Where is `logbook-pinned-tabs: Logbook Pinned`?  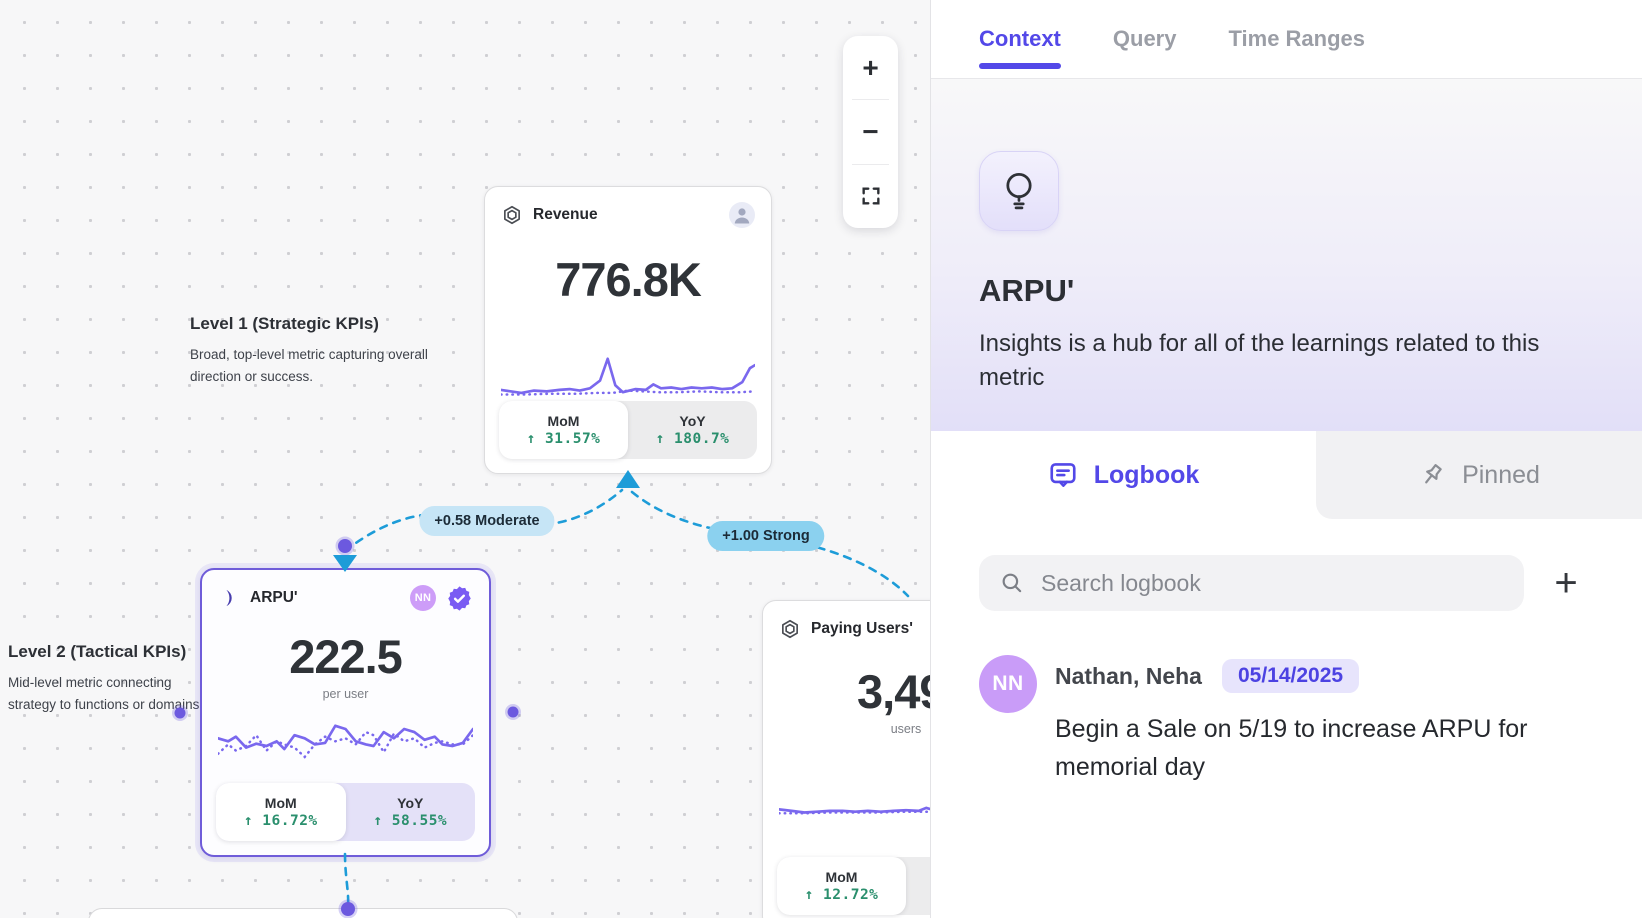 logbook-pinned-tabs: Logbook Pinned is located at coordinates (1286, 475).